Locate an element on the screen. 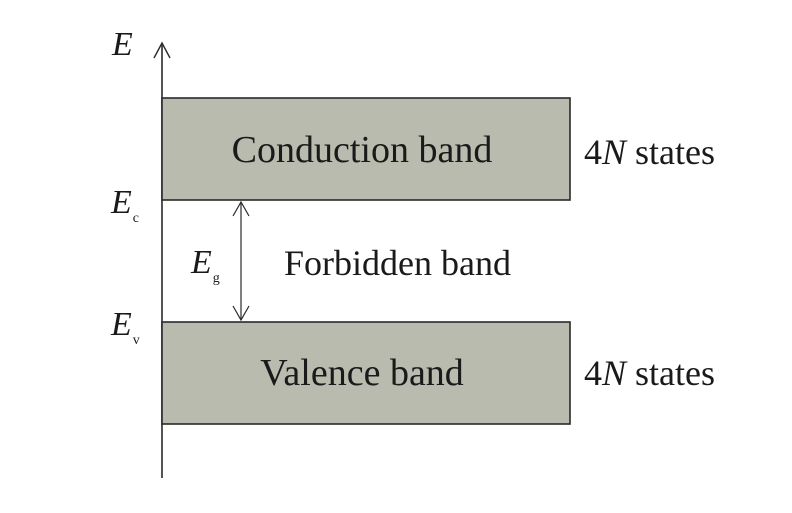 This screenshot has width=792, height=513. band-gap-arrowhead-top is located at coordinates (241, 208).